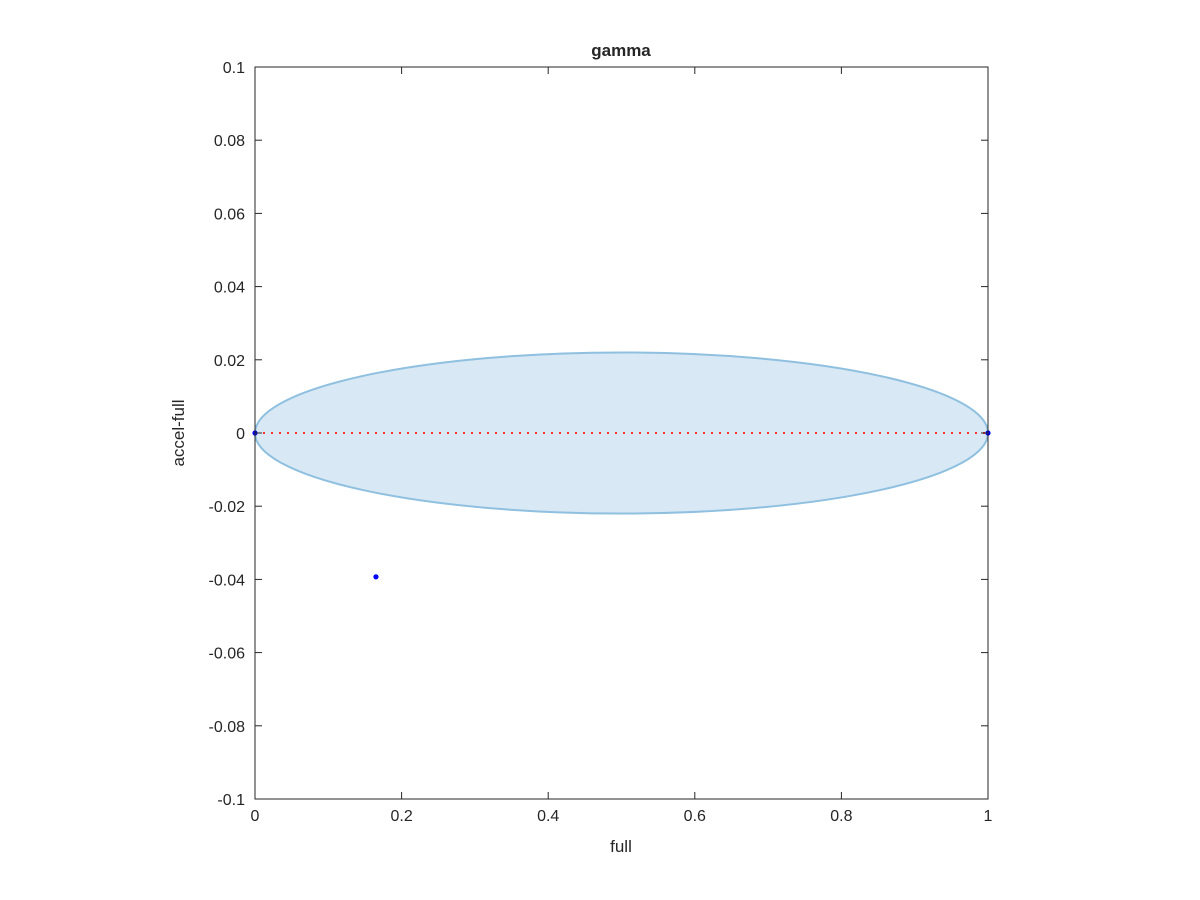  I want to click on x-axis-label: full, so click(621, 846).